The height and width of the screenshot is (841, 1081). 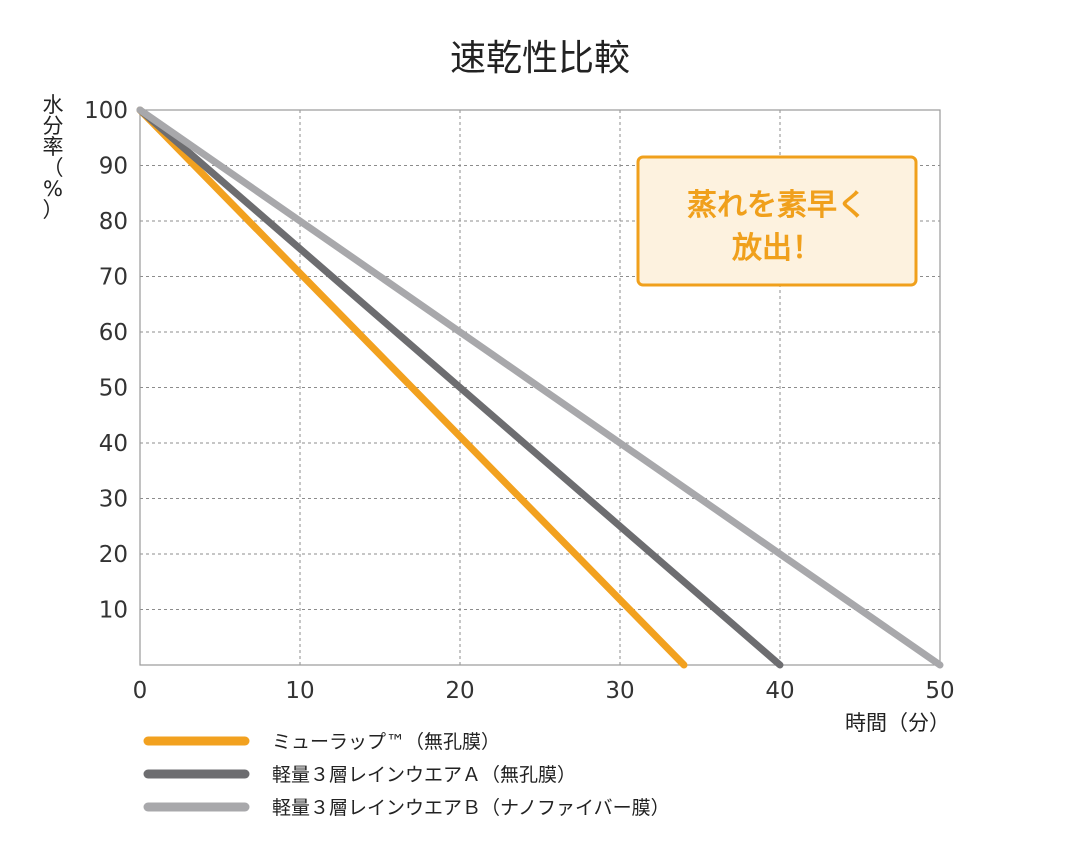 I want to click on y-tick-label: 100, so click(x=106, y=111).